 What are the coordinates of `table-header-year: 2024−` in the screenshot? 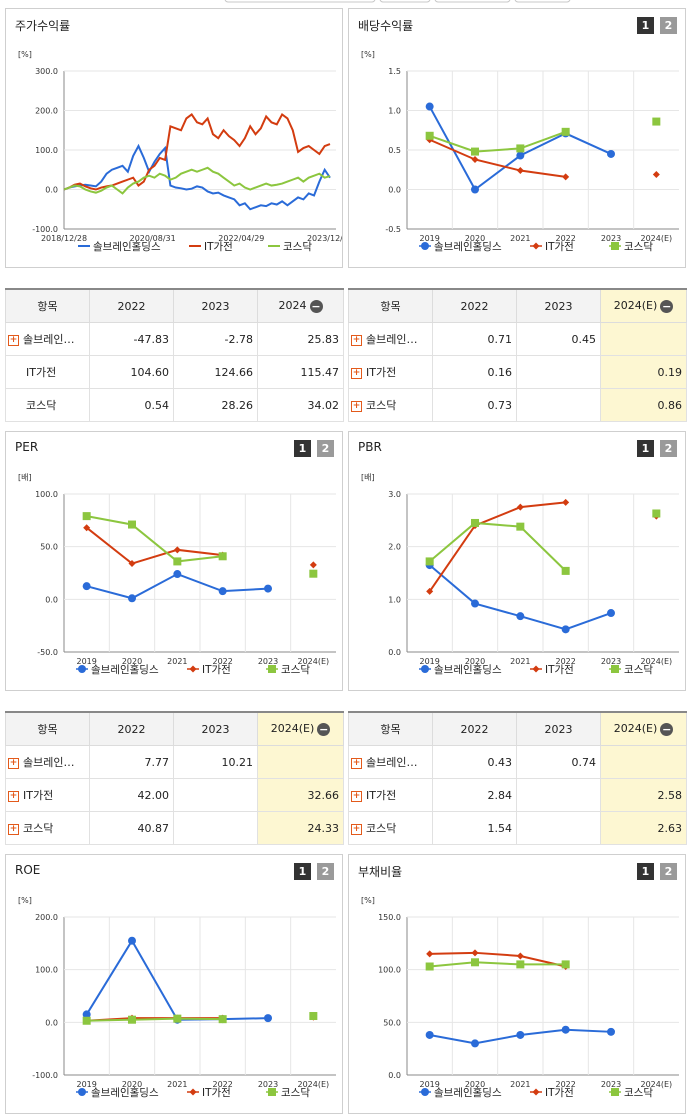 It's located at (300, 305).